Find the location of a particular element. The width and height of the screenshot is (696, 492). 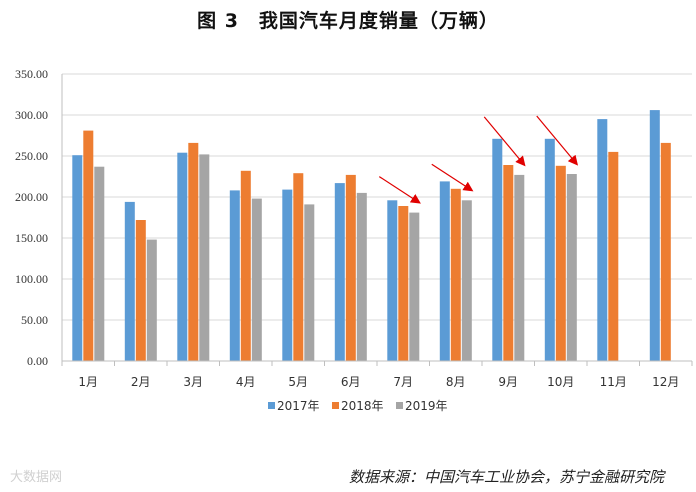

legend: 2017年 2018年 2019年 is located at coordinates (358, 406).